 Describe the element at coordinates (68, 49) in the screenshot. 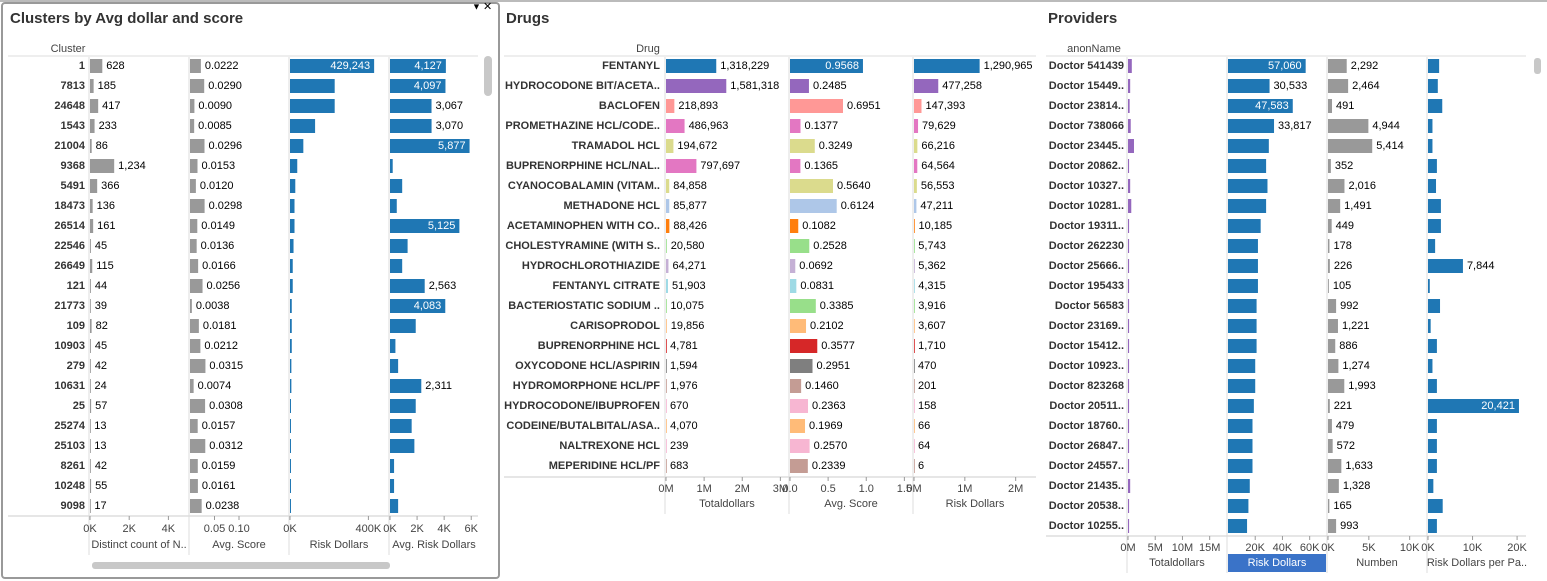

I see `row-header: Cluster` at that location.